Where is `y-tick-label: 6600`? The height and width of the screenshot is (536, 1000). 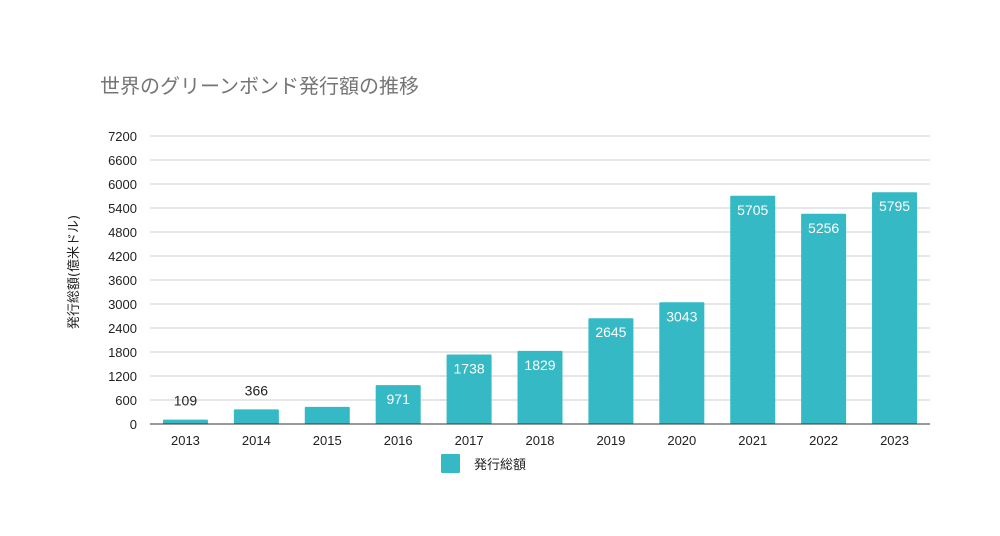
y-tick-label: 6600 is located at coordinates (122, 160).